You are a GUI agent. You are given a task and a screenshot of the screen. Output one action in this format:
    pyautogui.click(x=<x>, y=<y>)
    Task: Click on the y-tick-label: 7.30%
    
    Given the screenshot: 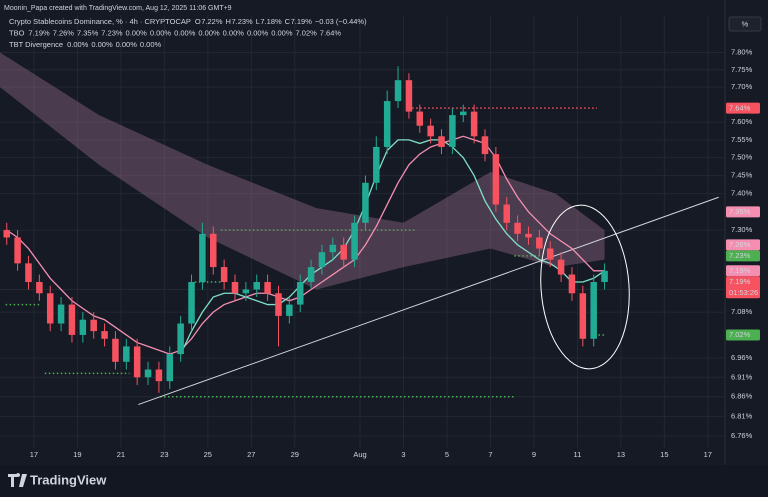 What is the action you would take?
    pyautogui.click(x=742, y=229)
    